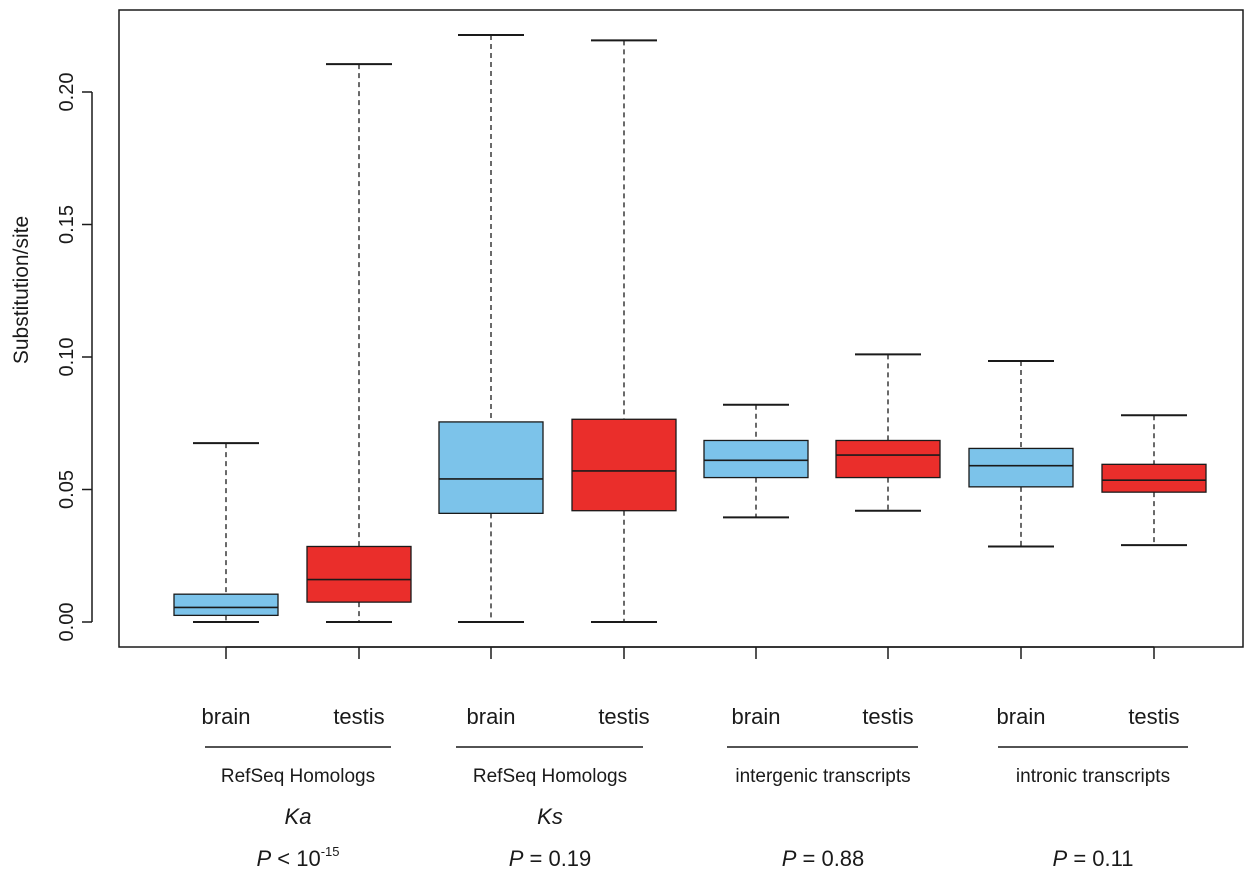 The image size is (1252, 873). I want to click on y-tick-label: 0.20, so click(67, 92).